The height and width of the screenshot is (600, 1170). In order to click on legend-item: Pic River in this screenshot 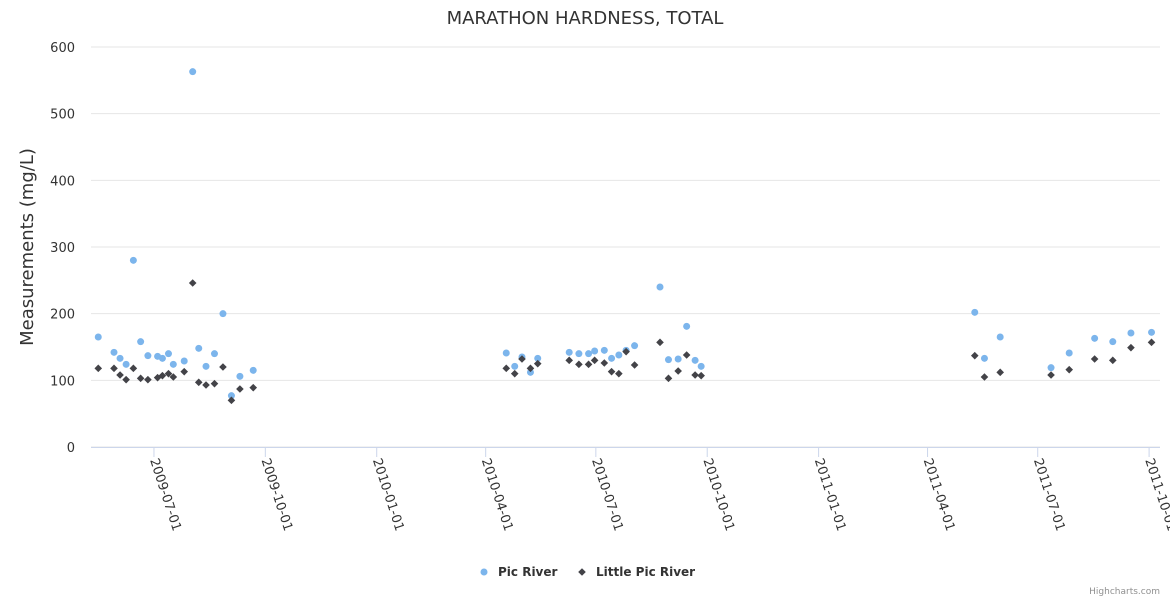, I will do `click(519, 572)`.